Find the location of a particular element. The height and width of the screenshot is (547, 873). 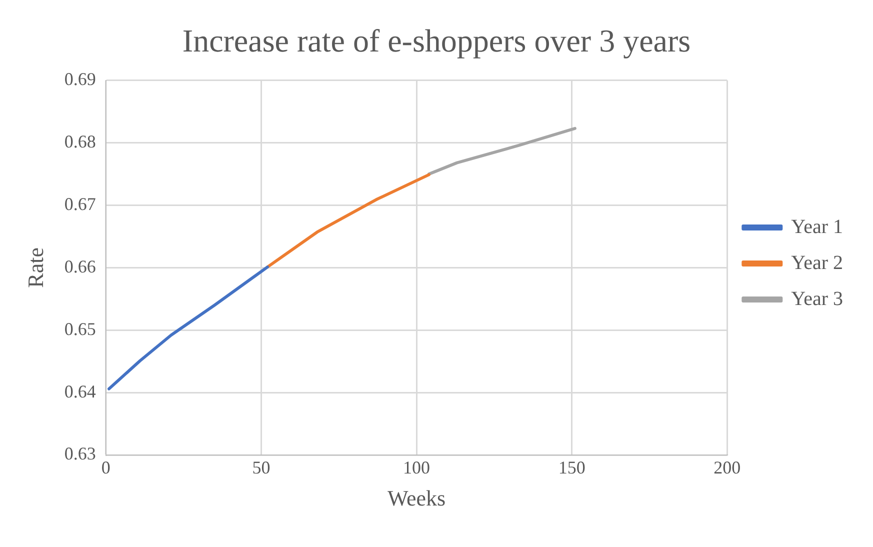

x-tick-label: 150 is located at coordinates (572, 468).